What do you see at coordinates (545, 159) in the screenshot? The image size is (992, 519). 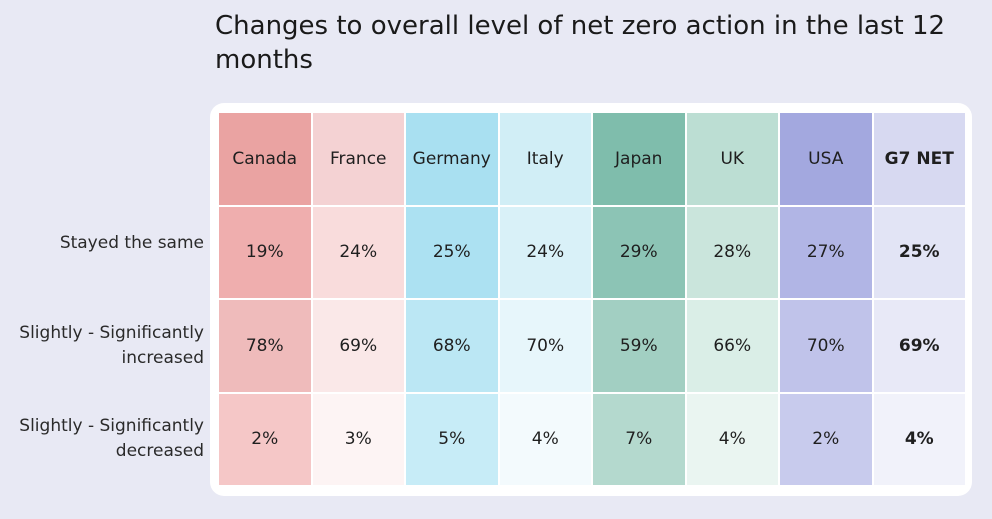 I see `column-header: Italy` at bounding box center [545, 159].